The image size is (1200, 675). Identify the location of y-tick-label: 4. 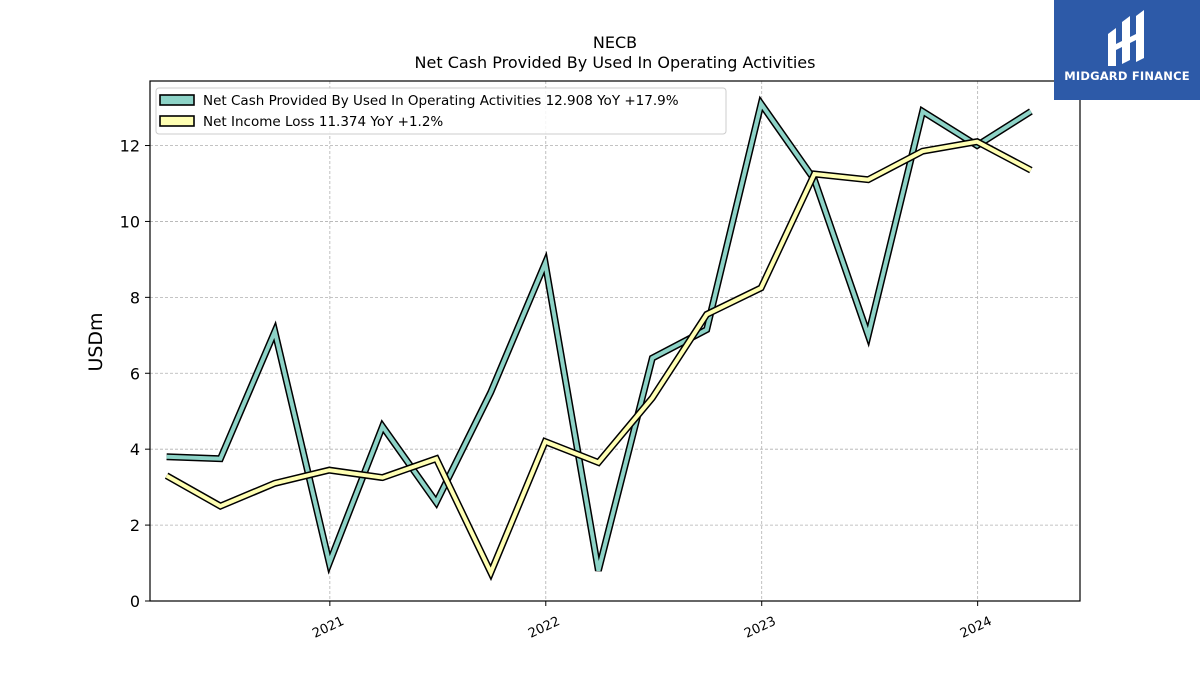
(135, 449).